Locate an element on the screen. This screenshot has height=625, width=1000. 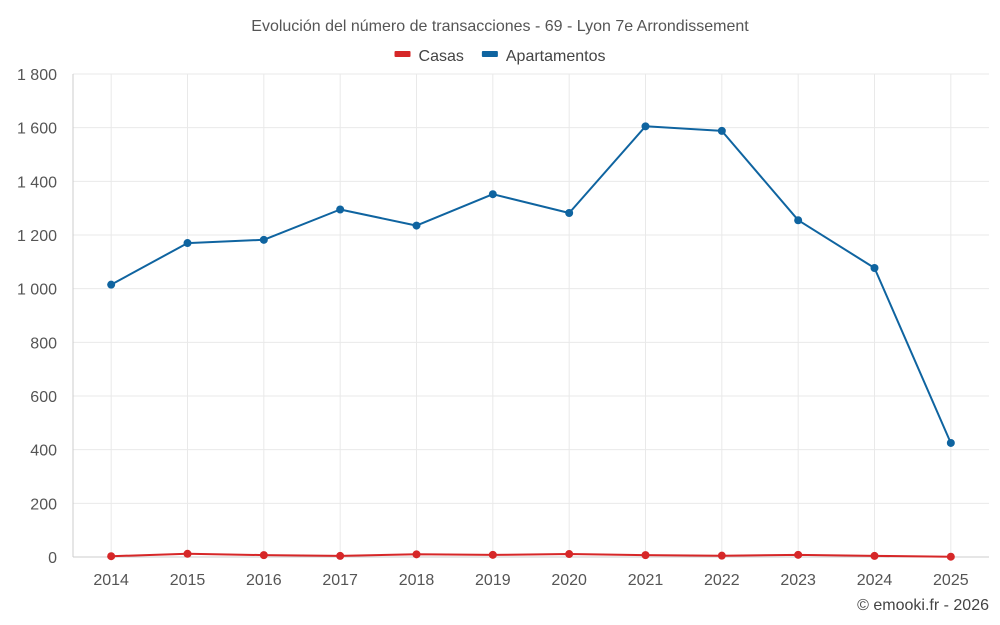
legend-item-casas: Casas is located at coordinates (429, 56).